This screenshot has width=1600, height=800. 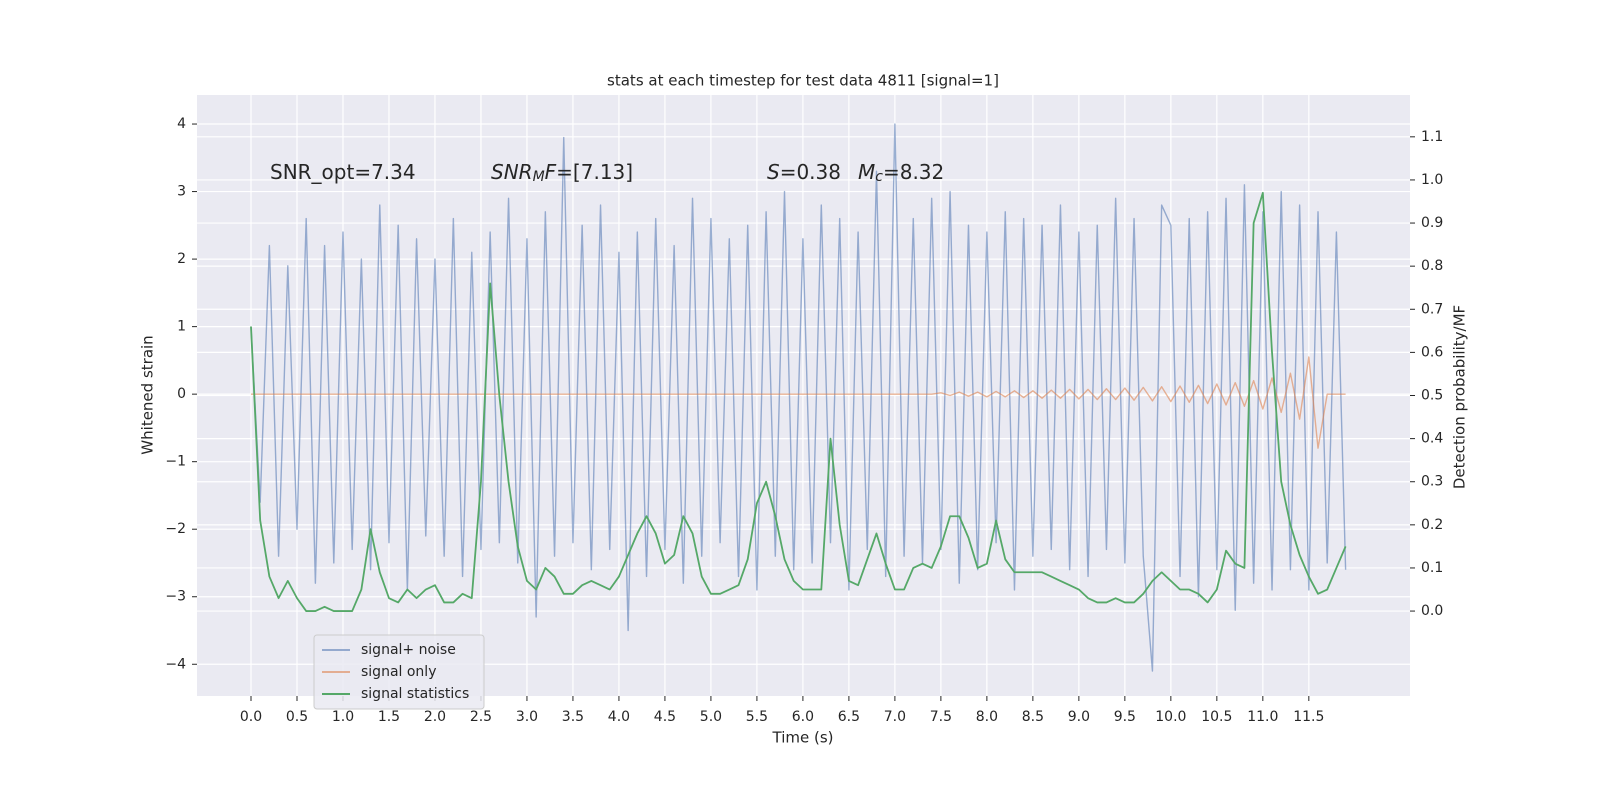 I want to click on y2-tick-label: 0.5, so click(x=1432, y=396).